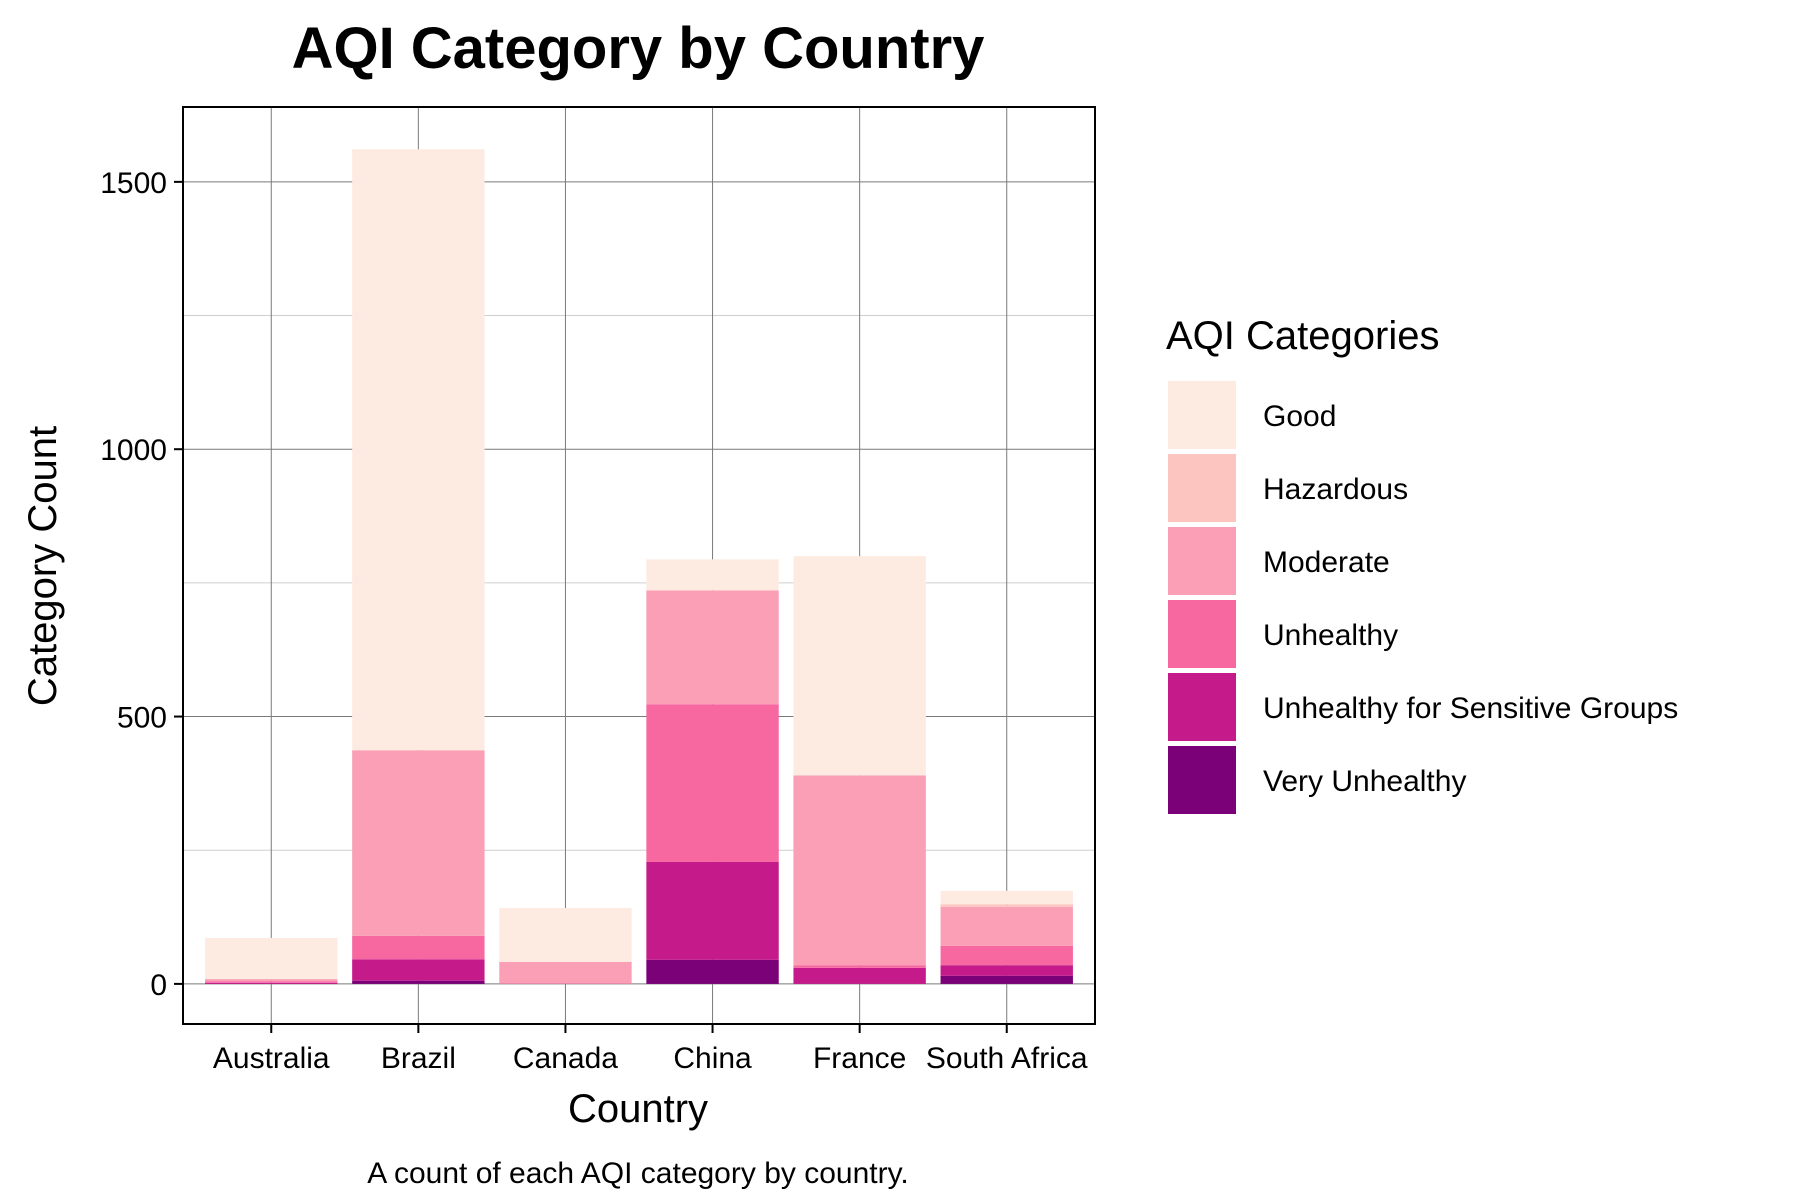 Image resolution: width=1800 pixels, height=1200 pixels. Describe the element at coordinates (712, 1058) in the screenshot. I see `x-tick-label: China` at that location.